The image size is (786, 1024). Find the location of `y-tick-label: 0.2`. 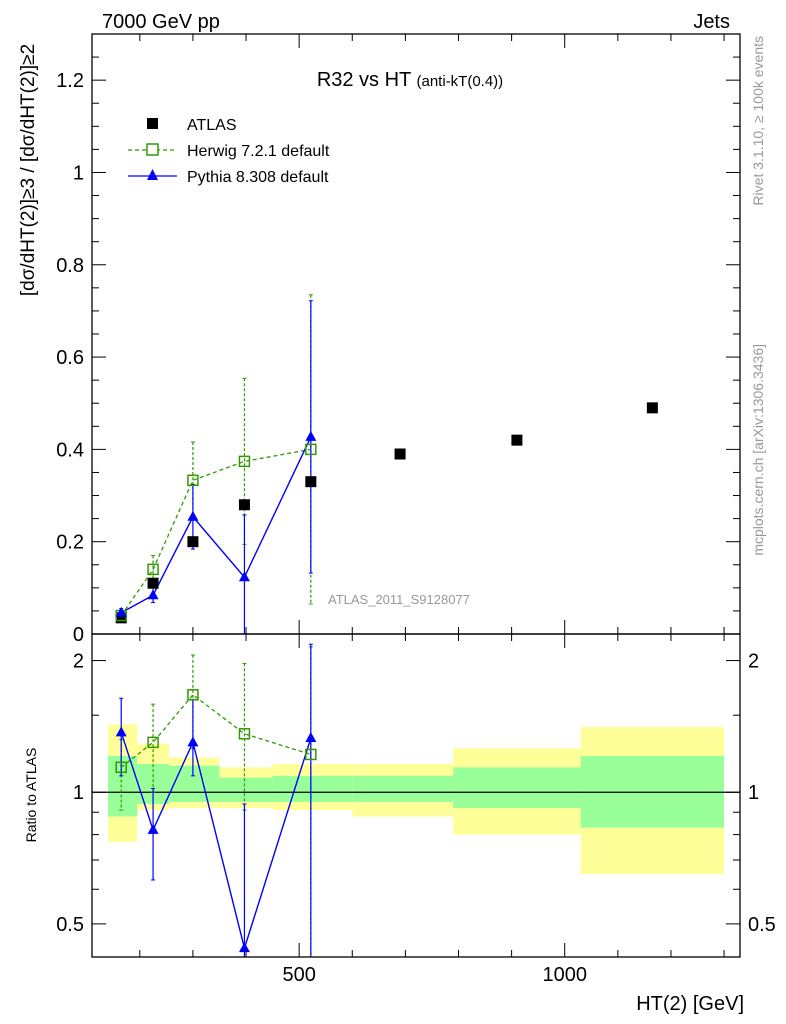

y-tick-label: 0.2 is located at coordinates (70, 543).